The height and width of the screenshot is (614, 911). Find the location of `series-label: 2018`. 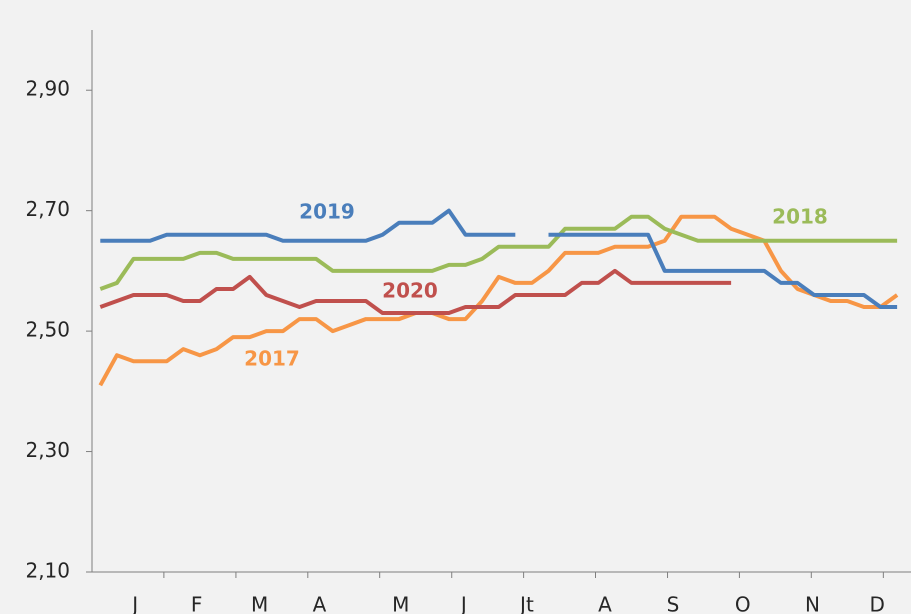

series-label: 2018 is located at coordinates (800, 217).